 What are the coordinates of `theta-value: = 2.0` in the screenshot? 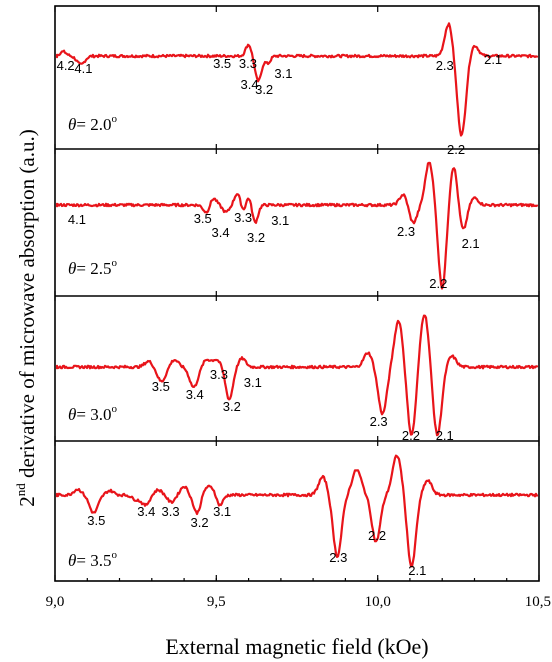 It's located at (93, 124).